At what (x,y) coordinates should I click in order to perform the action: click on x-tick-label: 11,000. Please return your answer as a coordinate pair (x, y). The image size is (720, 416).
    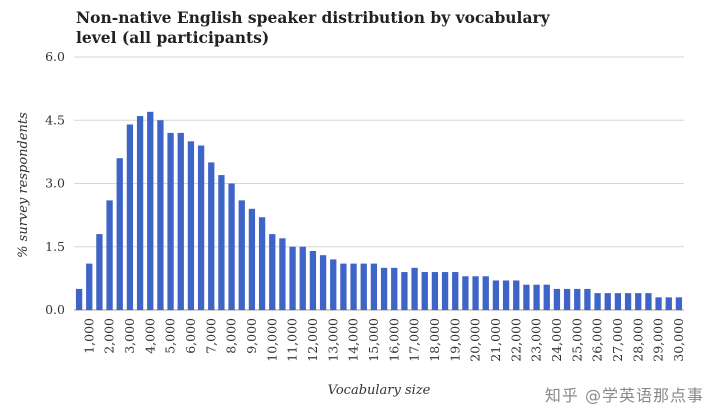
    Looking at the image, I should click on (292, 340).